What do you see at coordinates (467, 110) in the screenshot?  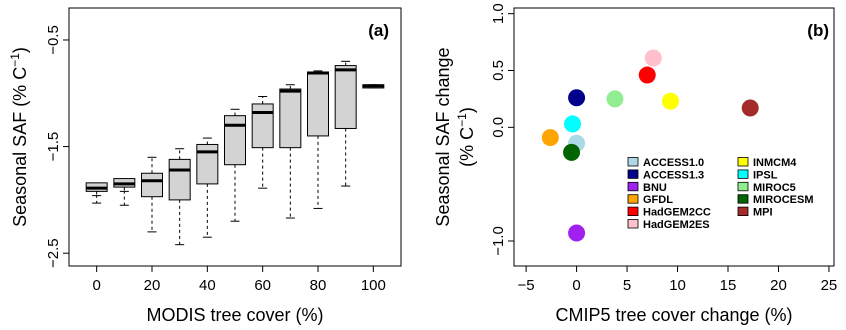 I see `panel-b-y-title-close: )` at bounding box center [467, 110].